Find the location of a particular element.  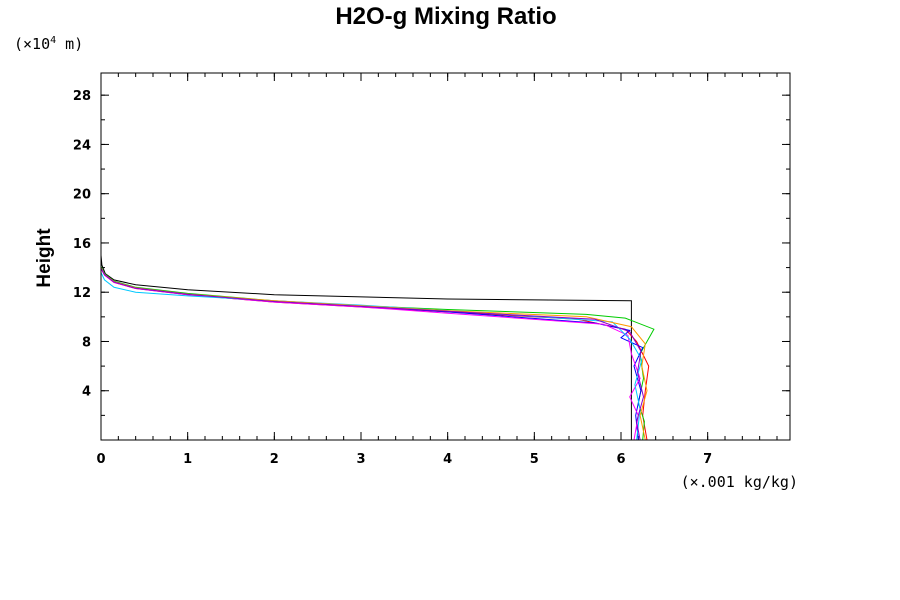

x-tick-label: 5 is located at coordinates (534, 459).